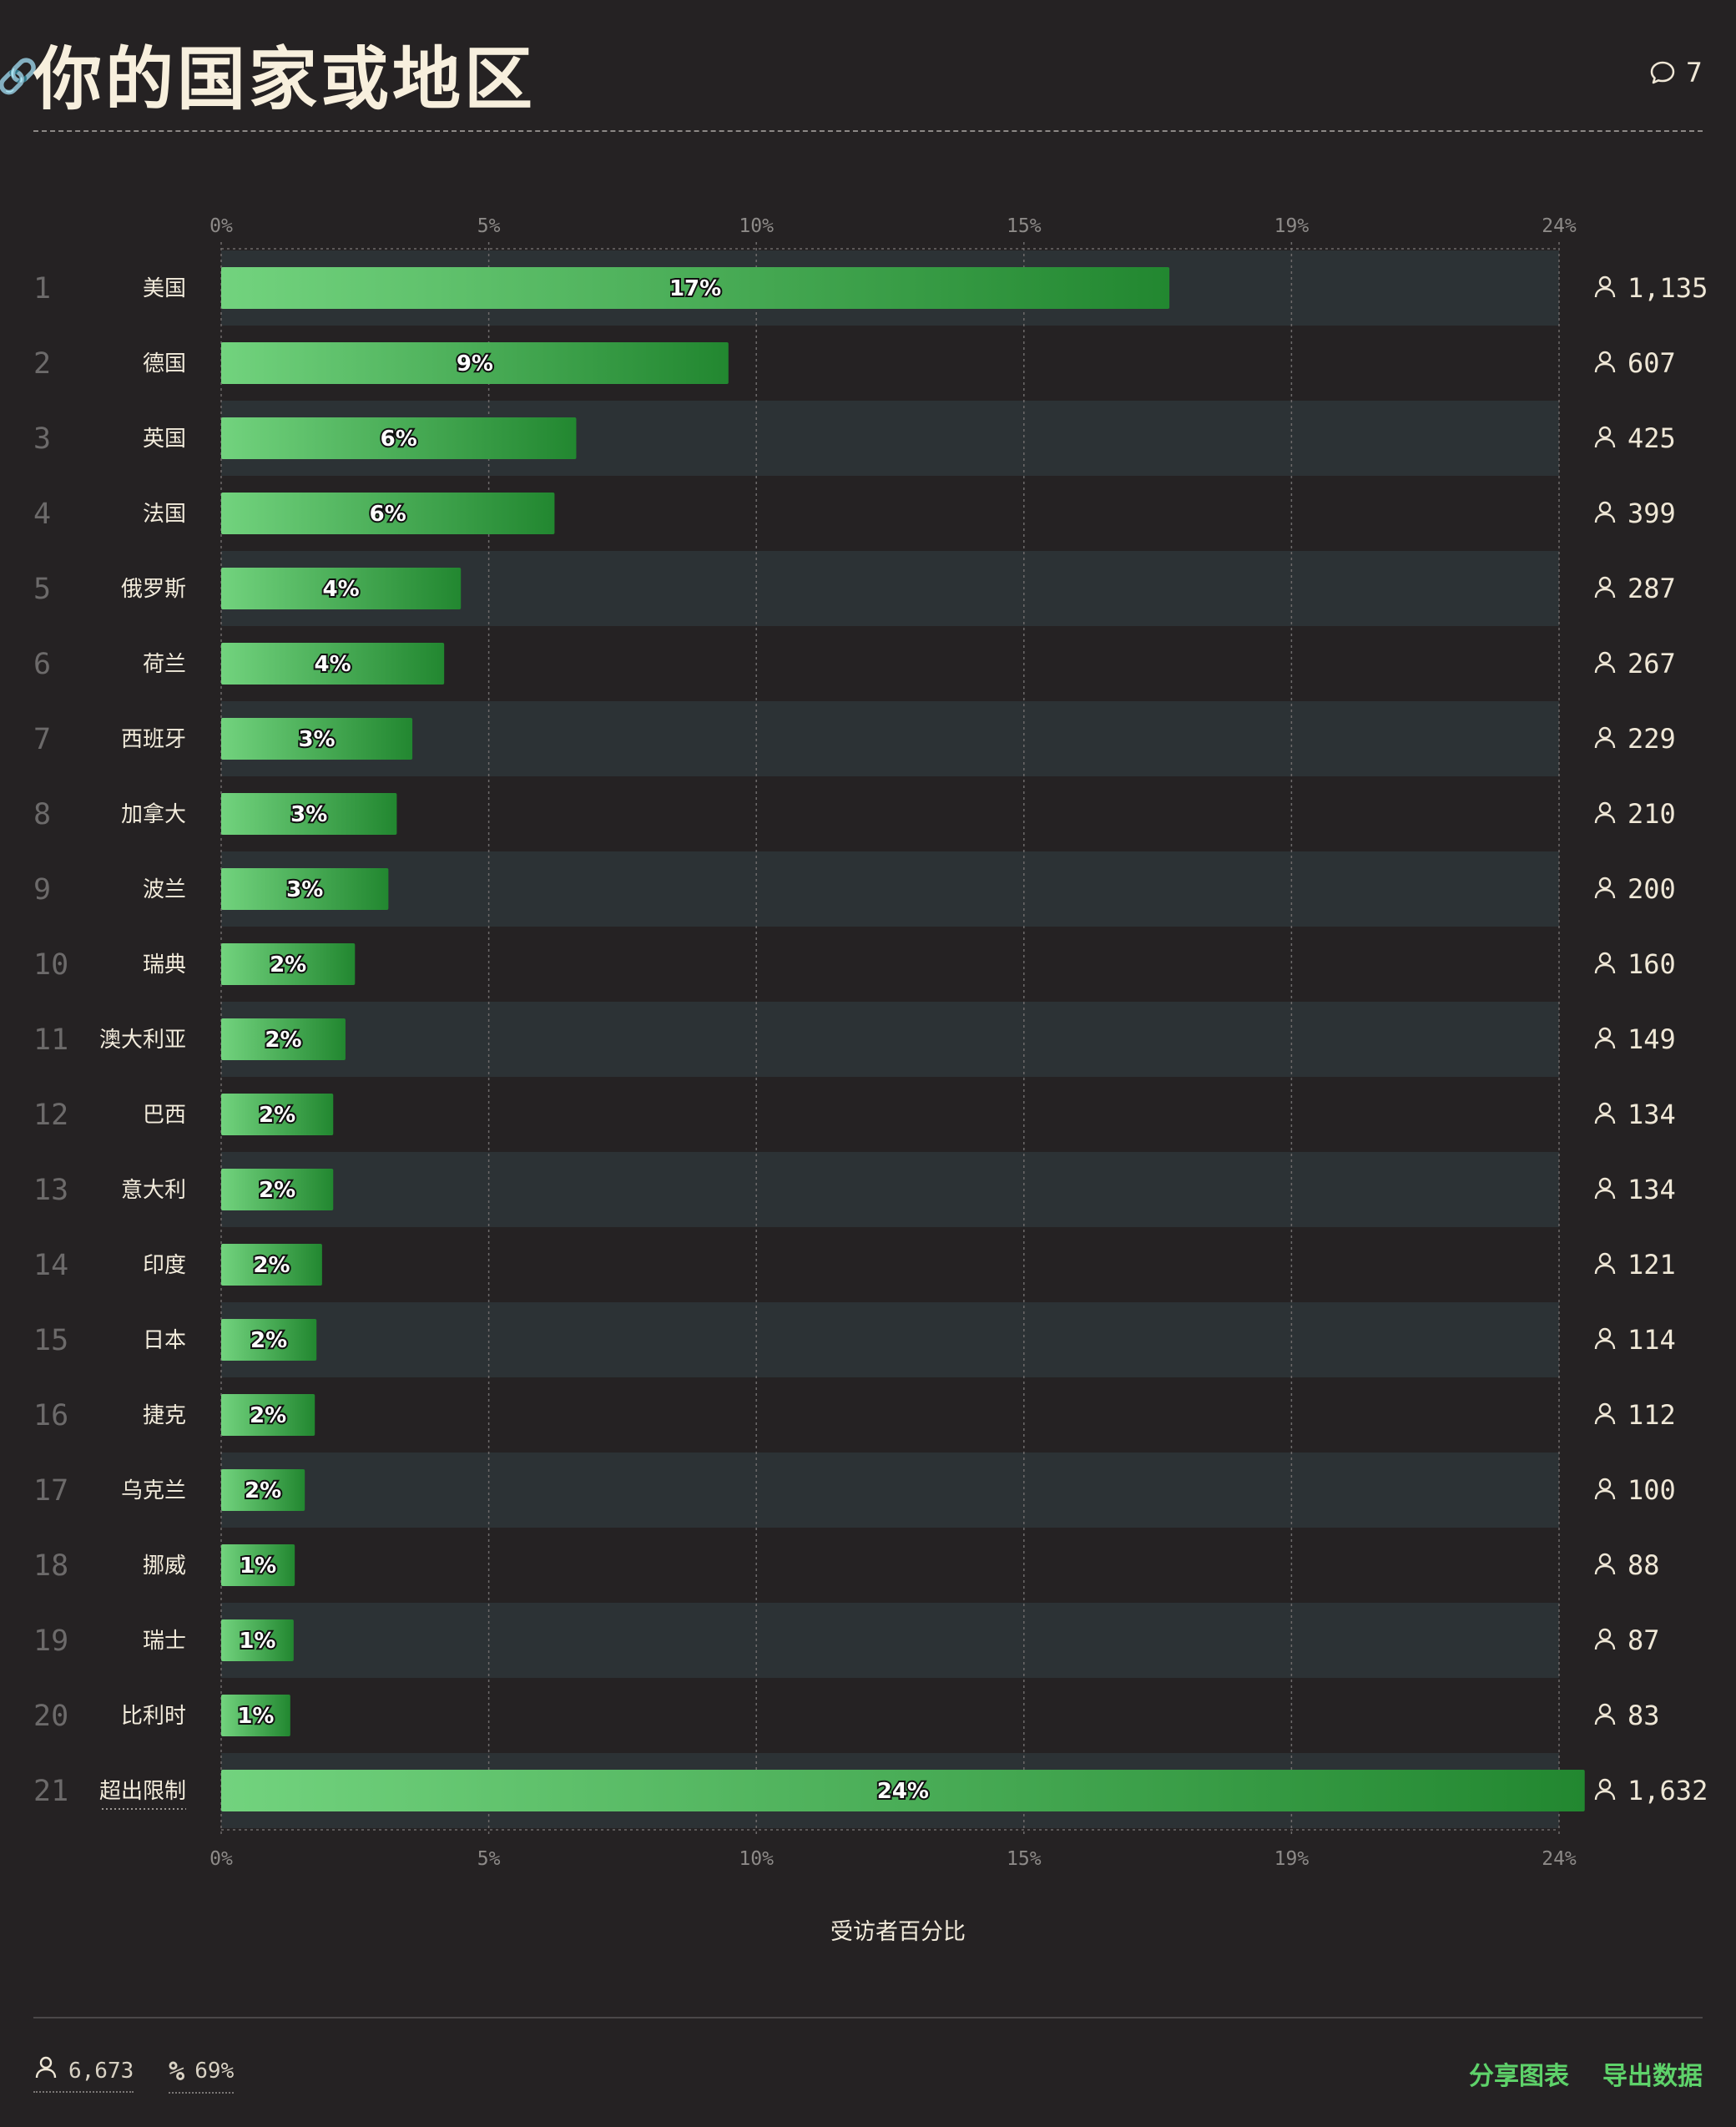 This screenshot has height=2127, width=1736. Describe the element at coordinates (164, 1566) in the screenshot. I see `country-label: 挪威` at that location.